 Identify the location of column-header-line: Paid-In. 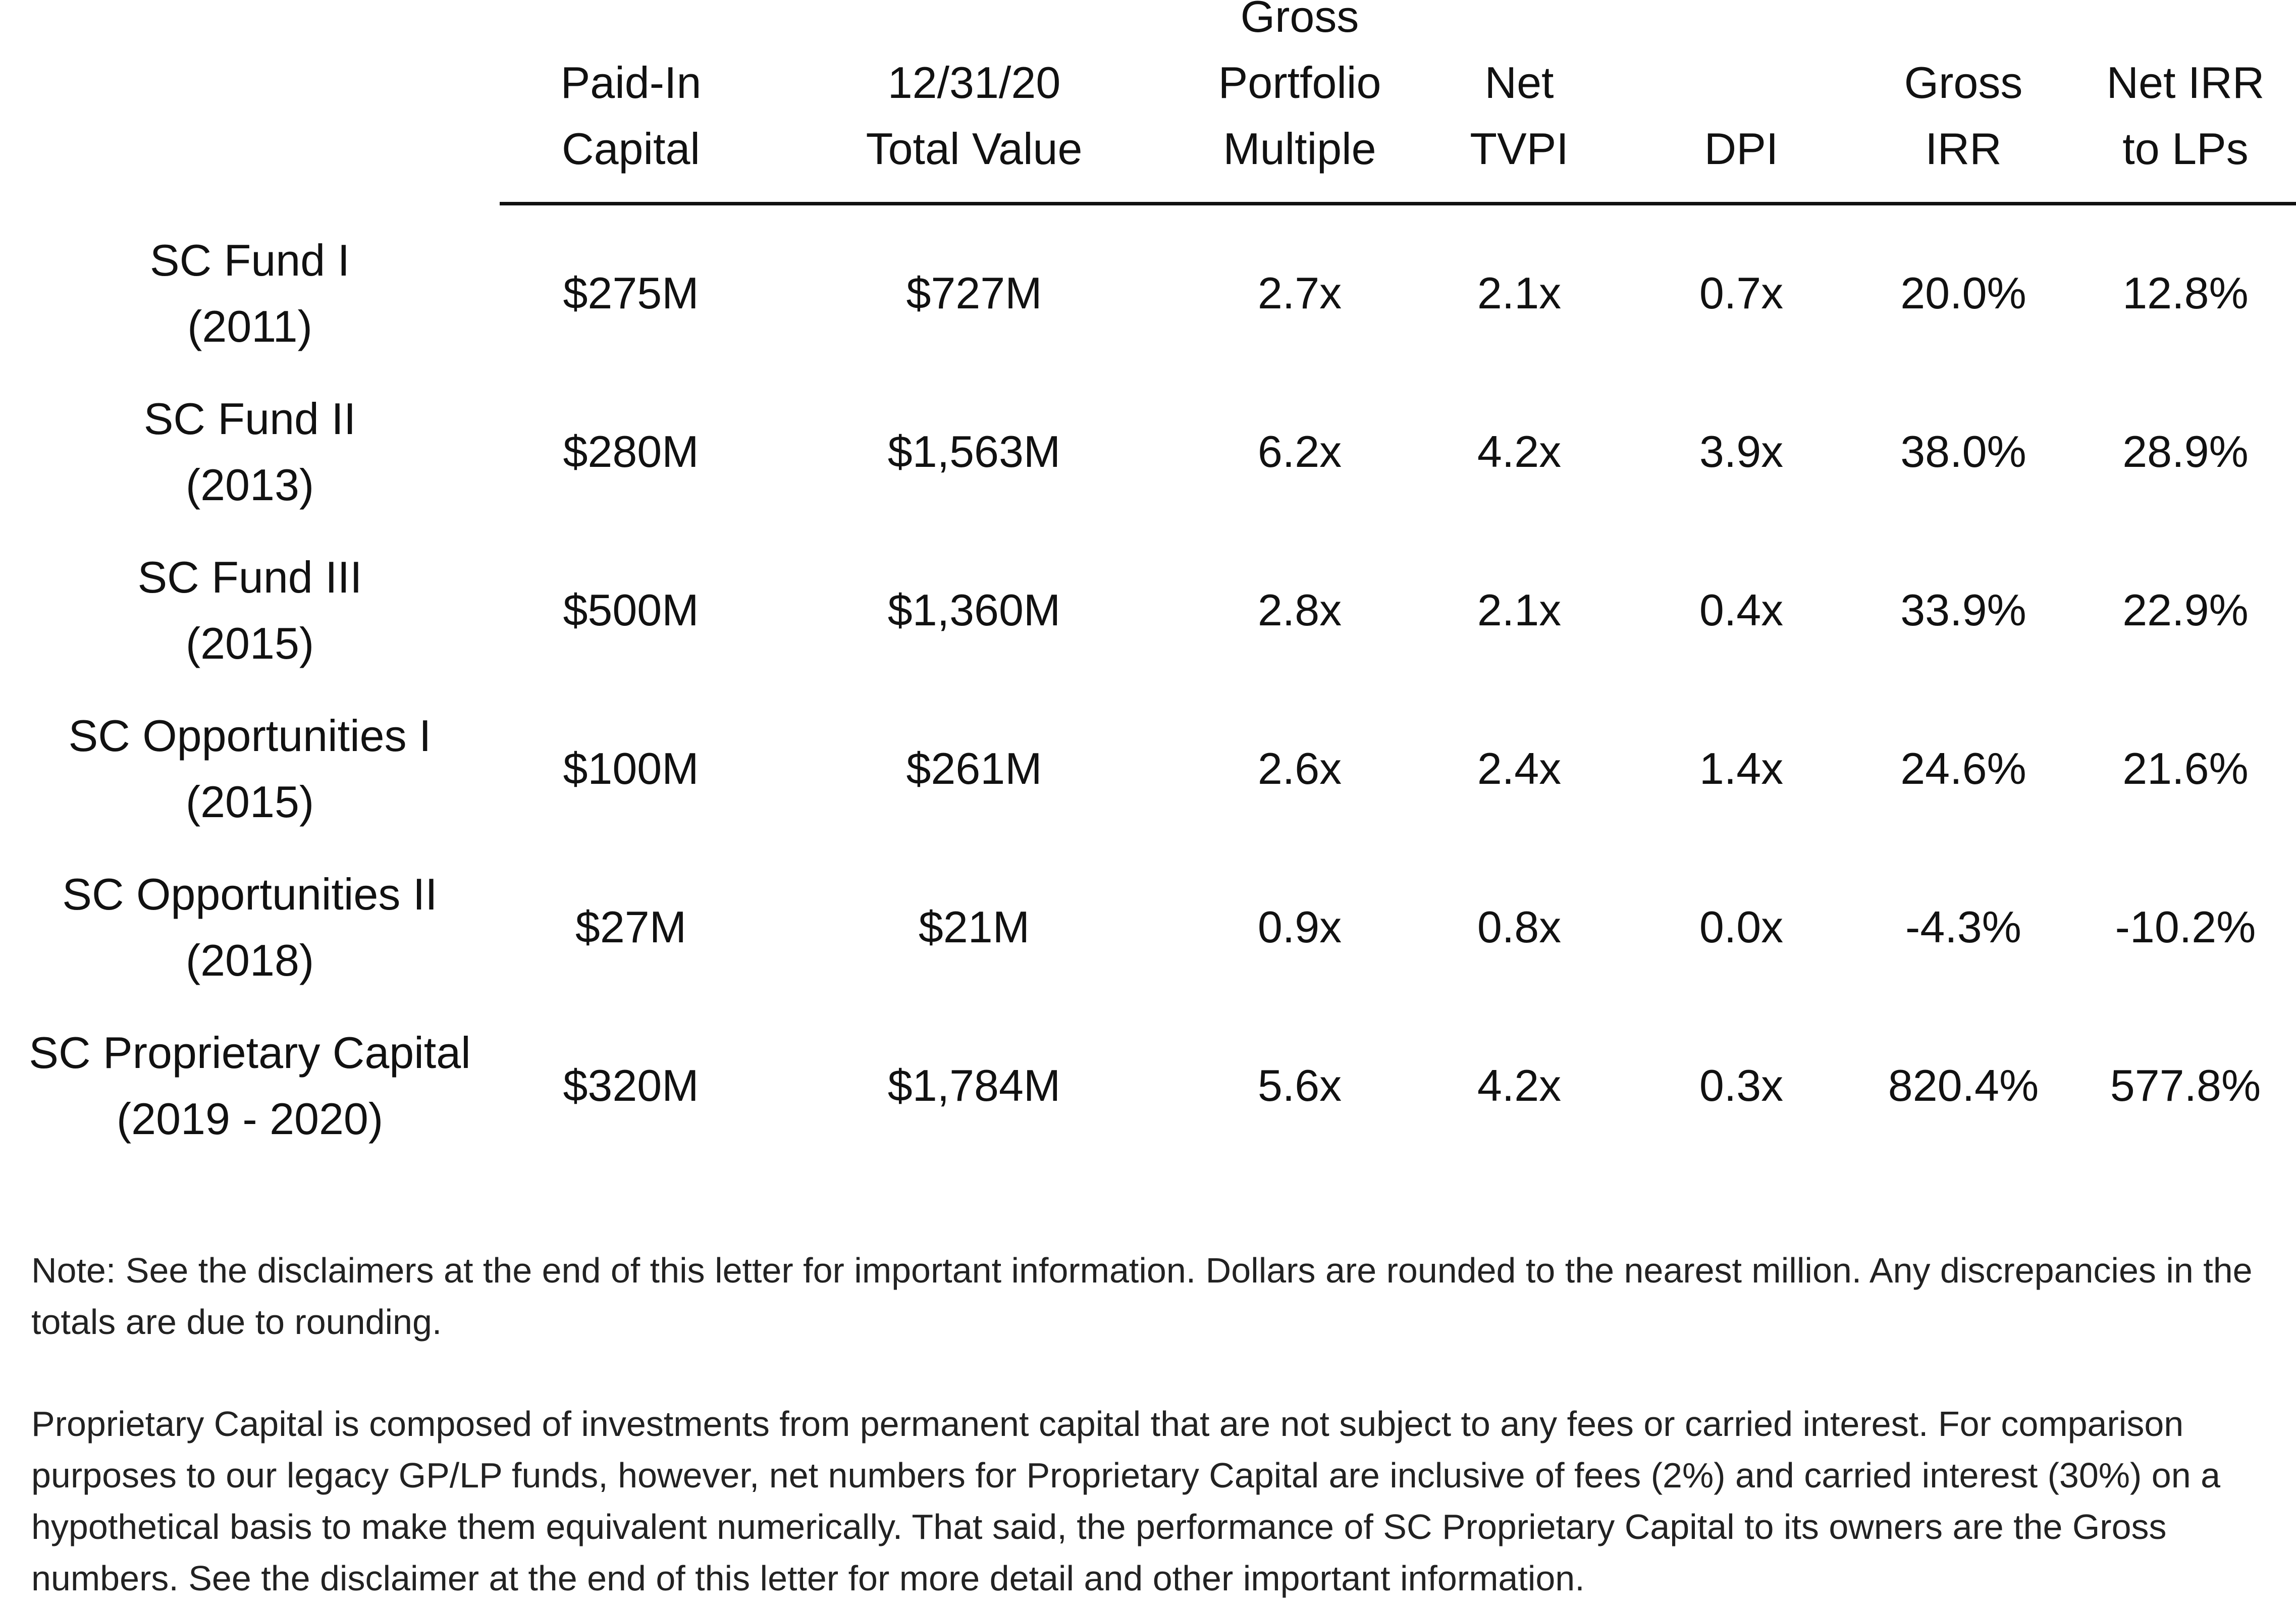
(631, 83).